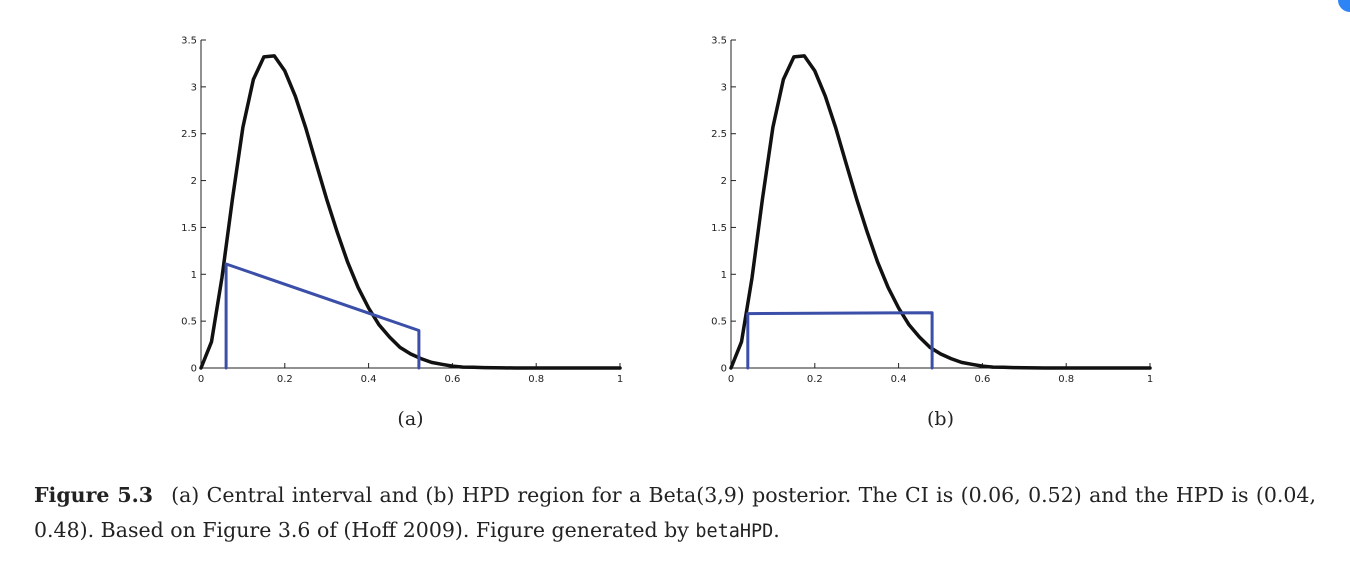  Describe the element at coordinates (194, 87) in the screenshot. I see `panel-a-y-tick-label: 3` at that location.